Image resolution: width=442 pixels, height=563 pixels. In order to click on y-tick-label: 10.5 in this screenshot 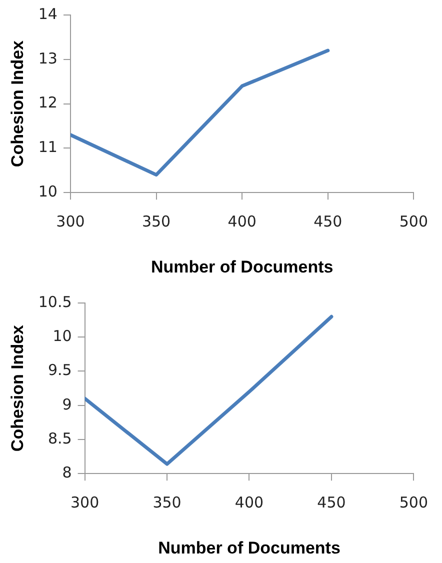, I will do `click(55, 301)`.